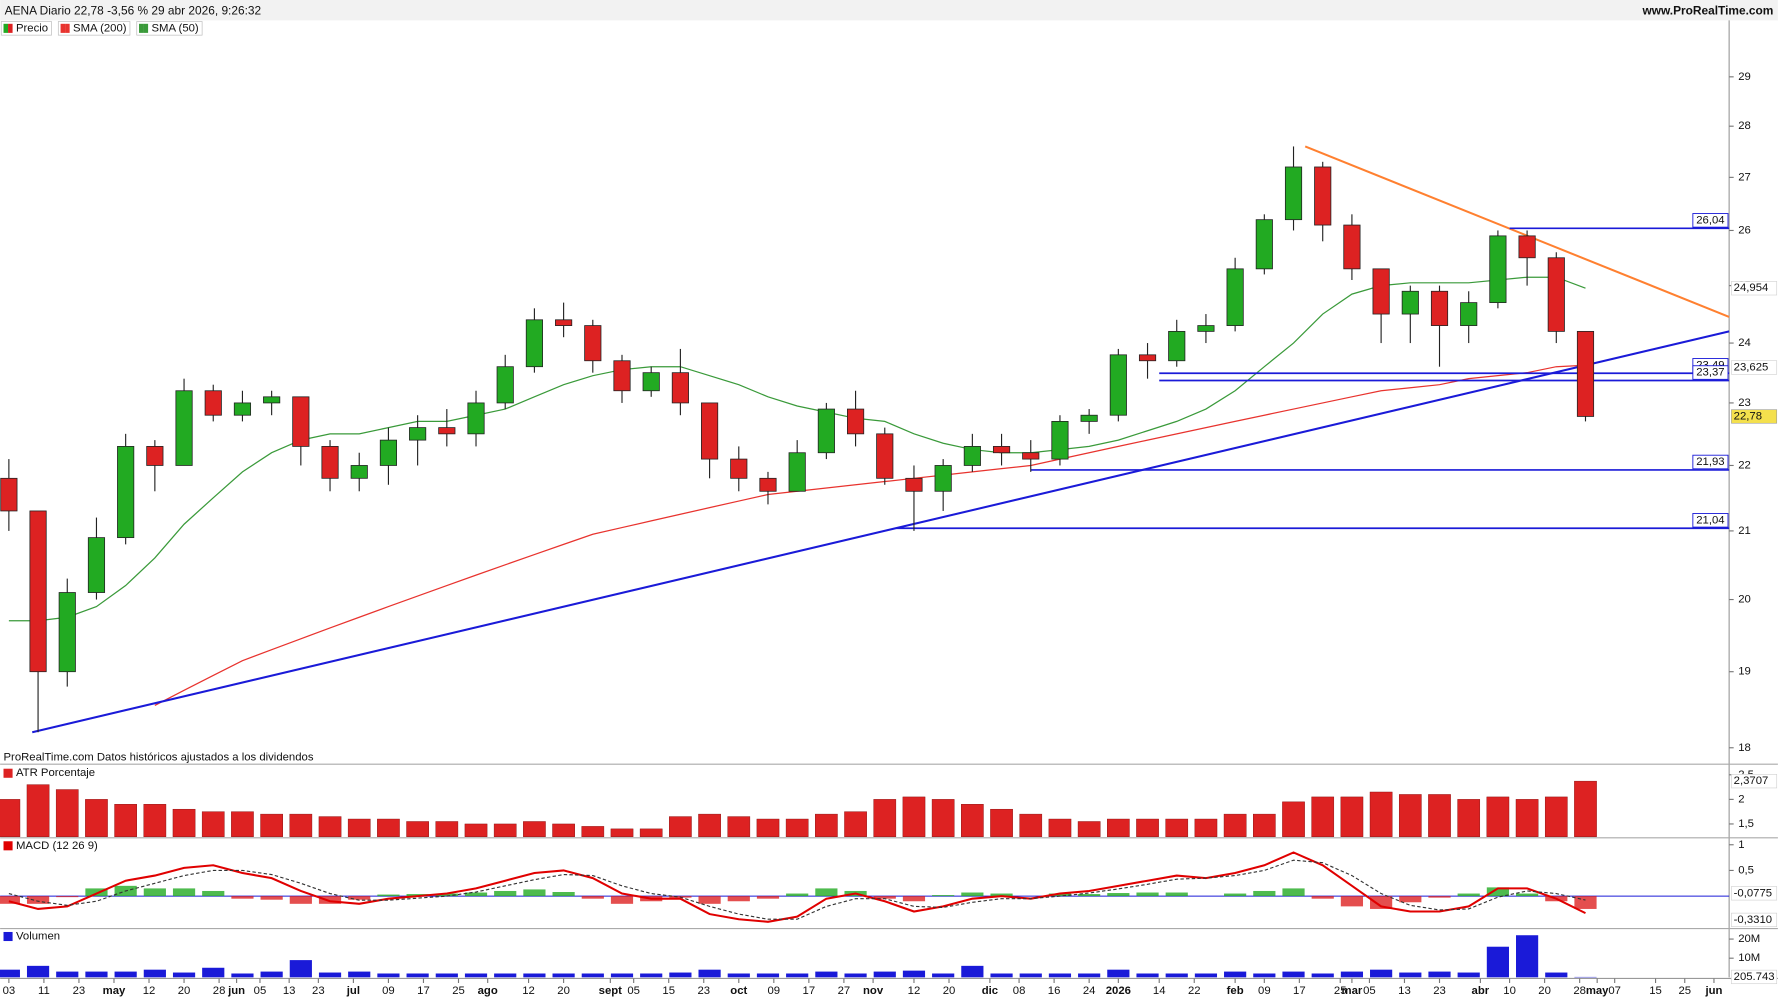 Image resolution: width=1778 pixels, height=1000 pixels. Describe the element at coordinates (1352, 991) in the screenshot. I see `x-tick-label: mar` at that location.